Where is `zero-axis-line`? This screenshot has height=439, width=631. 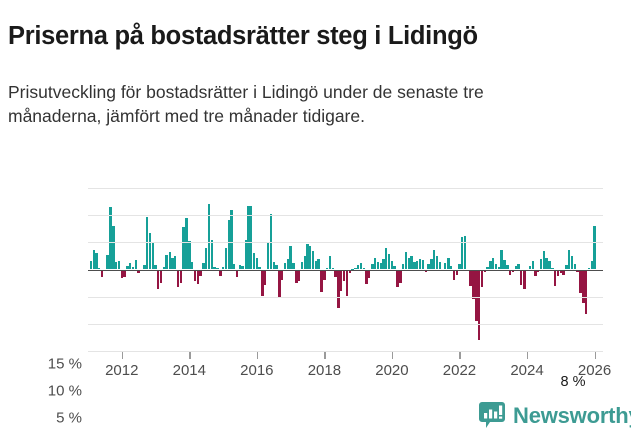 zero-axis-line is located at coordinates (345, 270).